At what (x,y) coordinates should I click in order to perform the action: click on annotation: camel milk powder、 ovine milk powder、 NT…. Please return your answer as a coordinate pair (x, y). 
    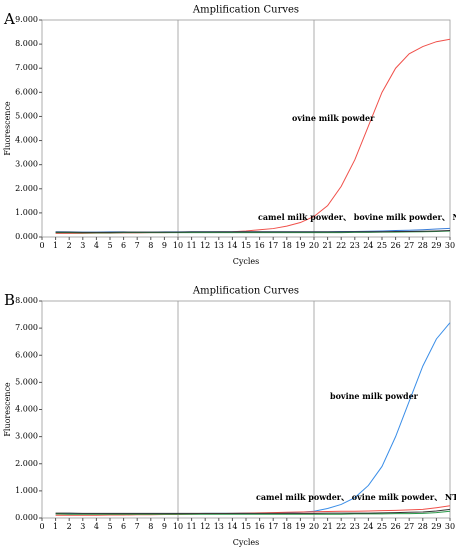
    Looking at the image, I should click on (356, 497).